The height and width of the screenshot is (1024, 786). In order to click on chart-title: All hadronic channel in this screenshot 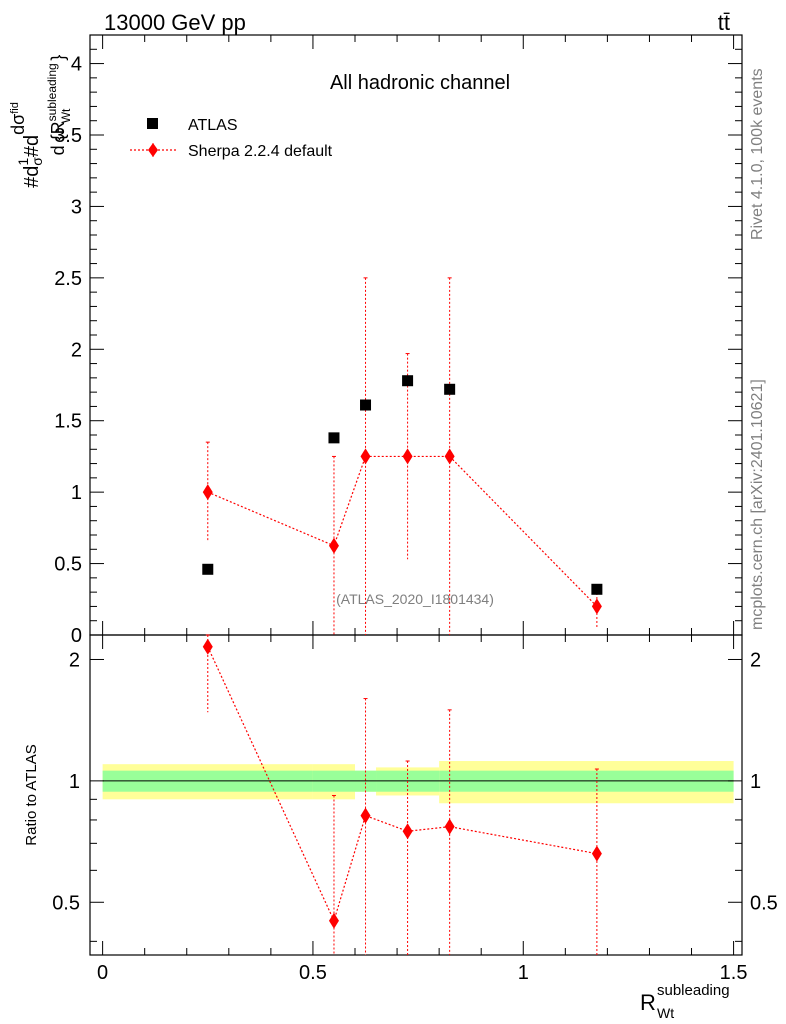, I will do `click(420, 83)`.